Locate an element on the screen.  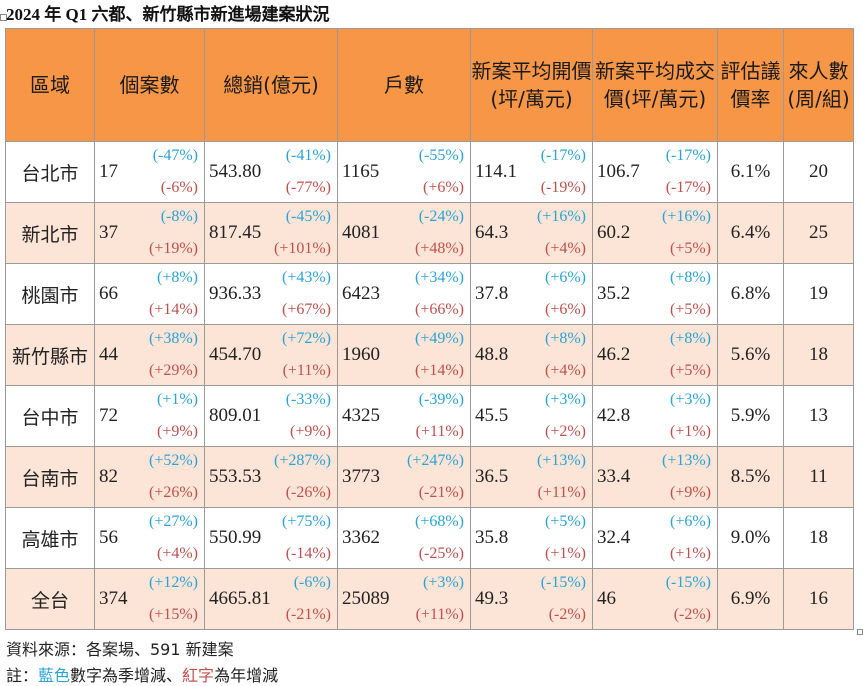
yearly-change: (+2%) is located at coordinates (565, 431).